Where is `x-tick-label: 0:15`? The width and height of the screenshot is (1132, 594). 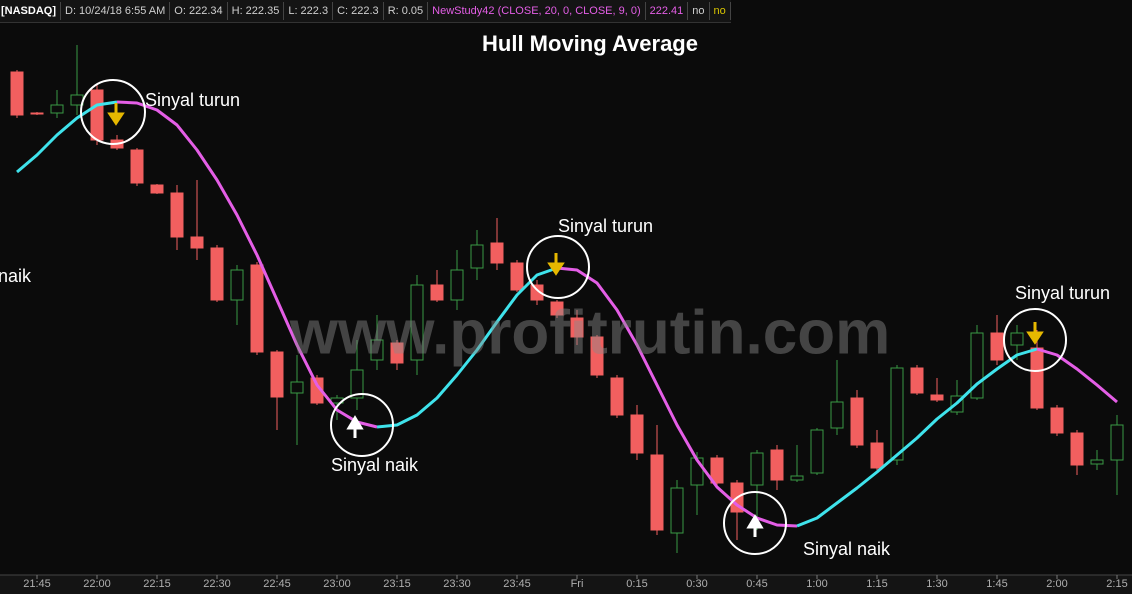 x-tick-label: 0:15 is located at coordinates (636, 584).